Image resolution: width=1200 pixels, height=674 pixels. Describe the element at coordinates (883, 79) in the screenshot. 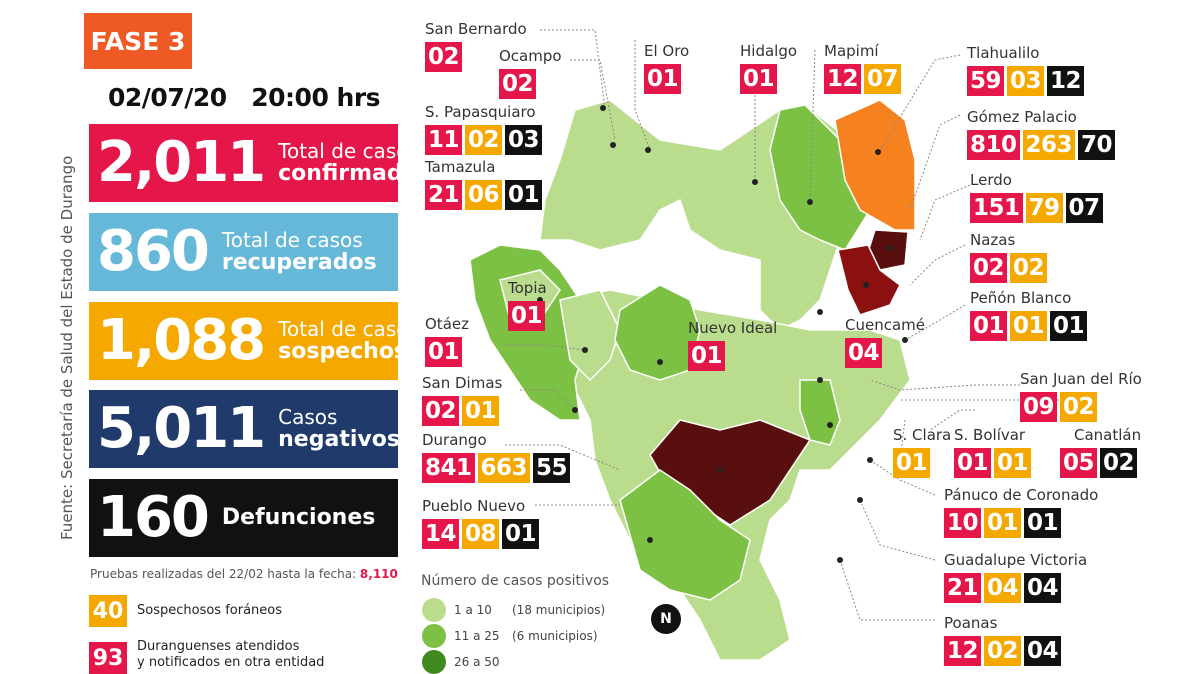

I see `suspected-count: 07` at that location.